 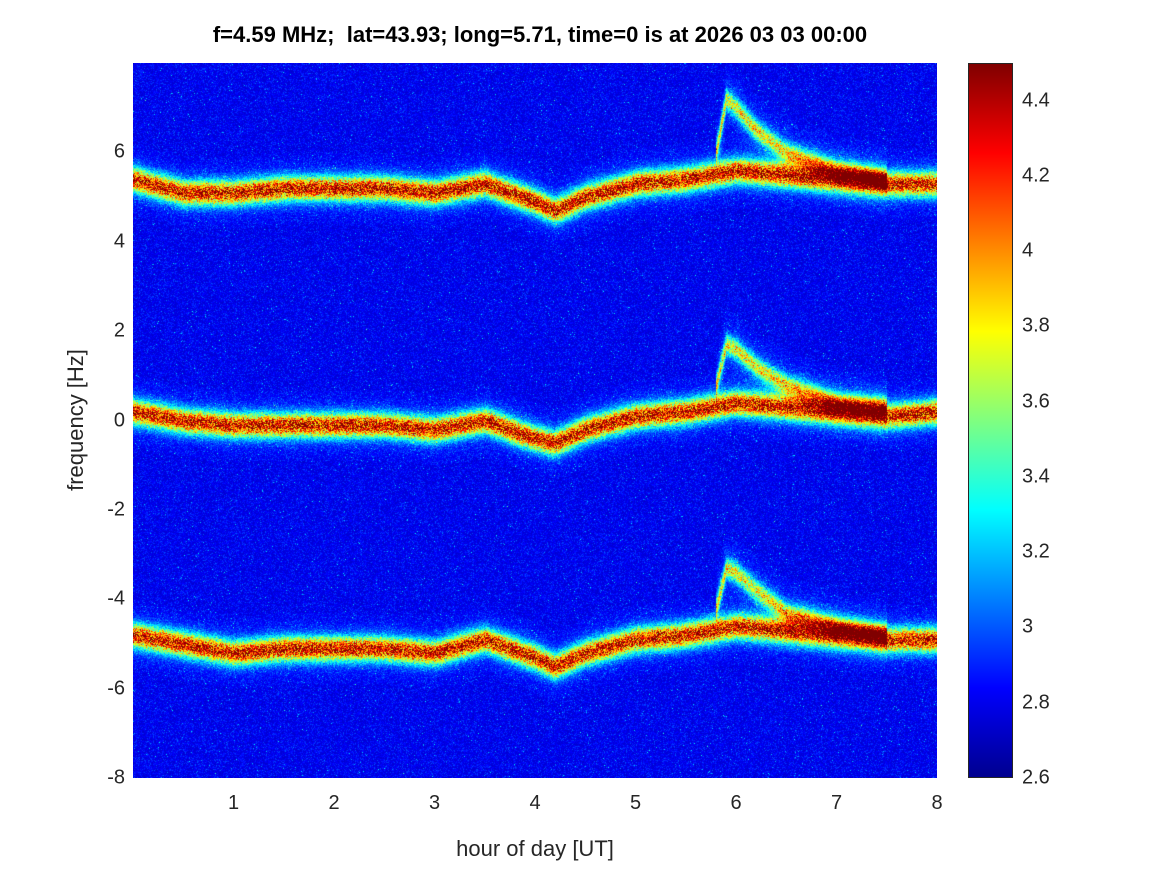 What do you see at coordinates (334, 803) in the screenshot?
I see `x-tick-label: 2` at bounding box center [334, 803].